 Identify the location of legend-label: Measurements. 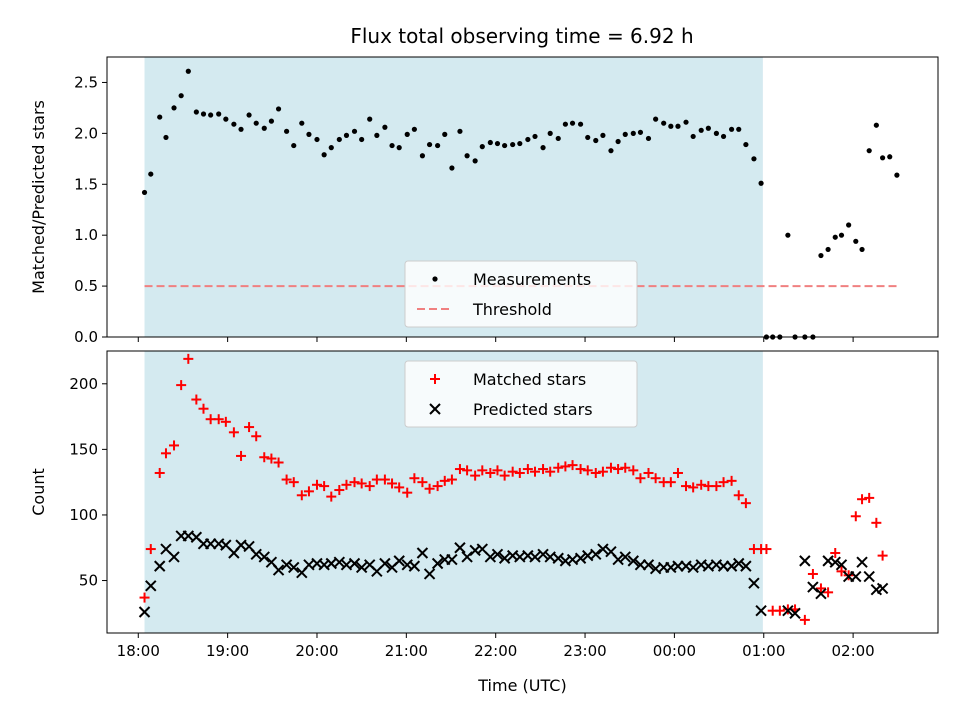
(532, 279).